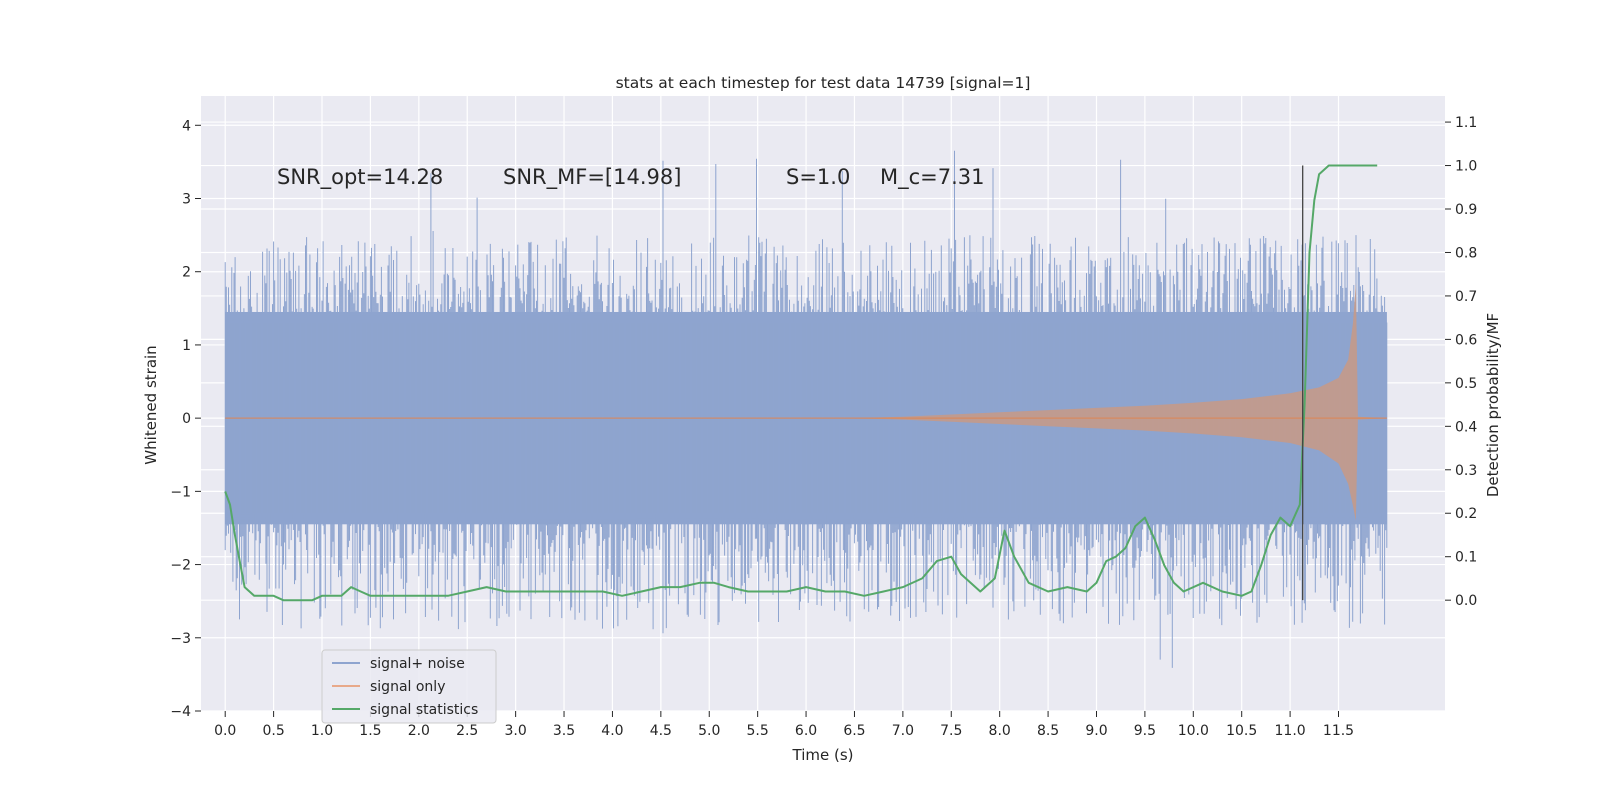 The width and height of the screenshot is (1600, 800). I want to click on y-left-tick-label: 0, so click(186, 419).